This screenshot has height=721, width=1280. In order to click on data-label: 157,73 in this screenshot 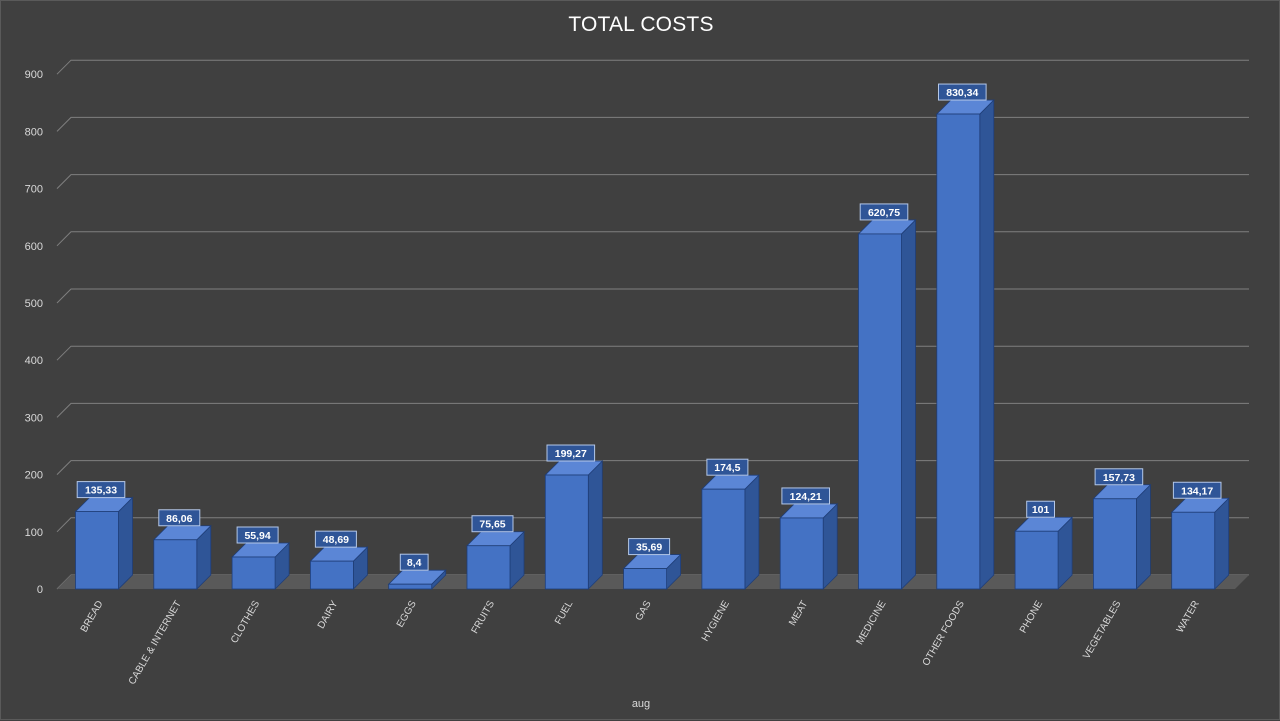, I will do `click(1119, 477)`.